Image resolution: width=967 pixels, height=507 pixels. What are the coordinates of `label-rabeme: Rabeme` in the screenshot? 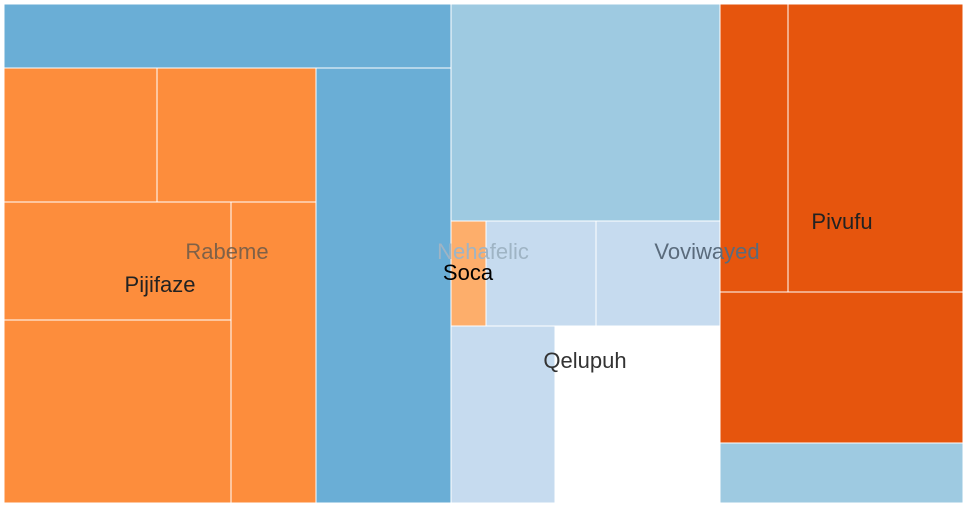 It's located at (226, 251).